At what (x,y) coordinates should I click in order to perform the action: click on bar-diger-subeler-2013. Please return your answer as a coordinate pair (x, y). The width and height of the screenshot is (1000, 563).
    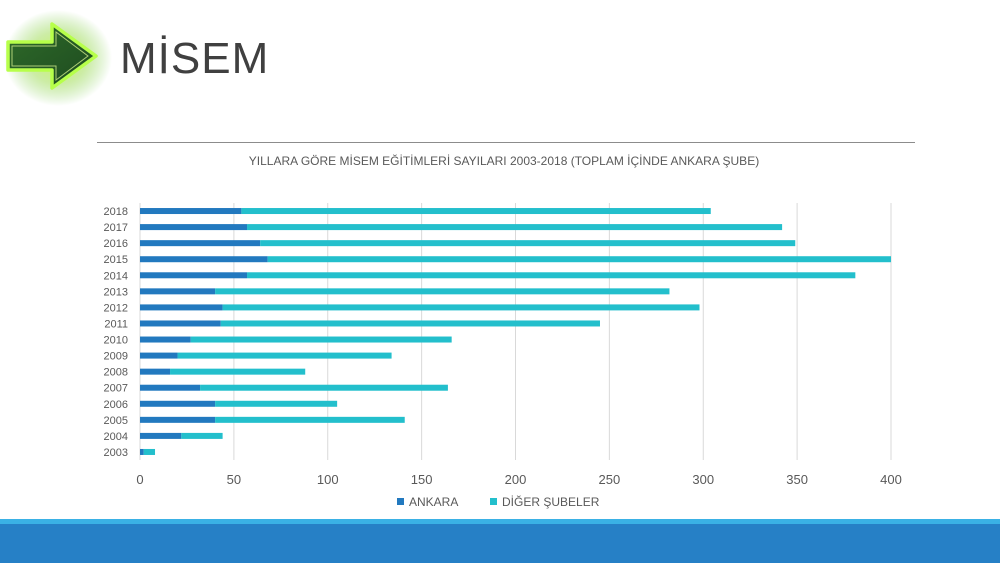
    Looking at the image, I should click on (442, 291).